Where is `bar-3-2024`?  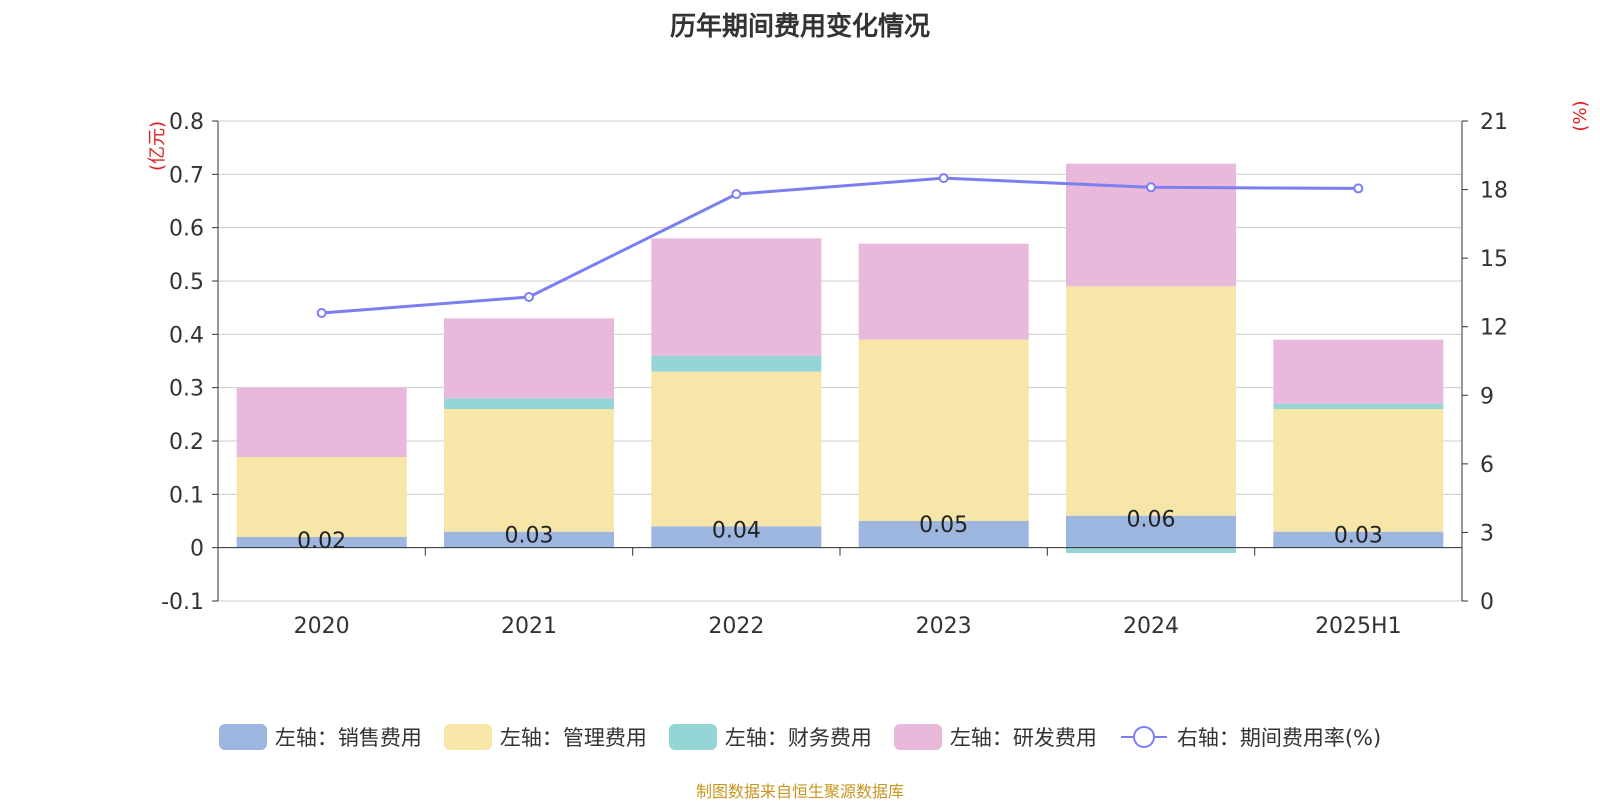 bar-3-2024 is located at coordinates (1151, 225).